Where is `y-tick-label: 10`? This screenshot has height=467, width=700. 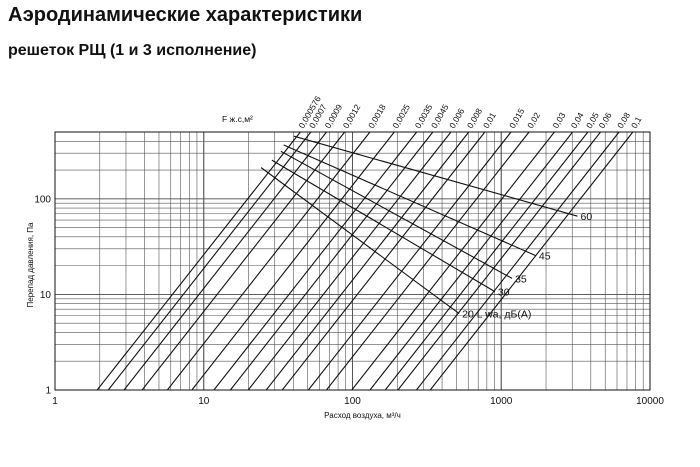 y-tick-label: 10 is located at coordinates (46, 295).